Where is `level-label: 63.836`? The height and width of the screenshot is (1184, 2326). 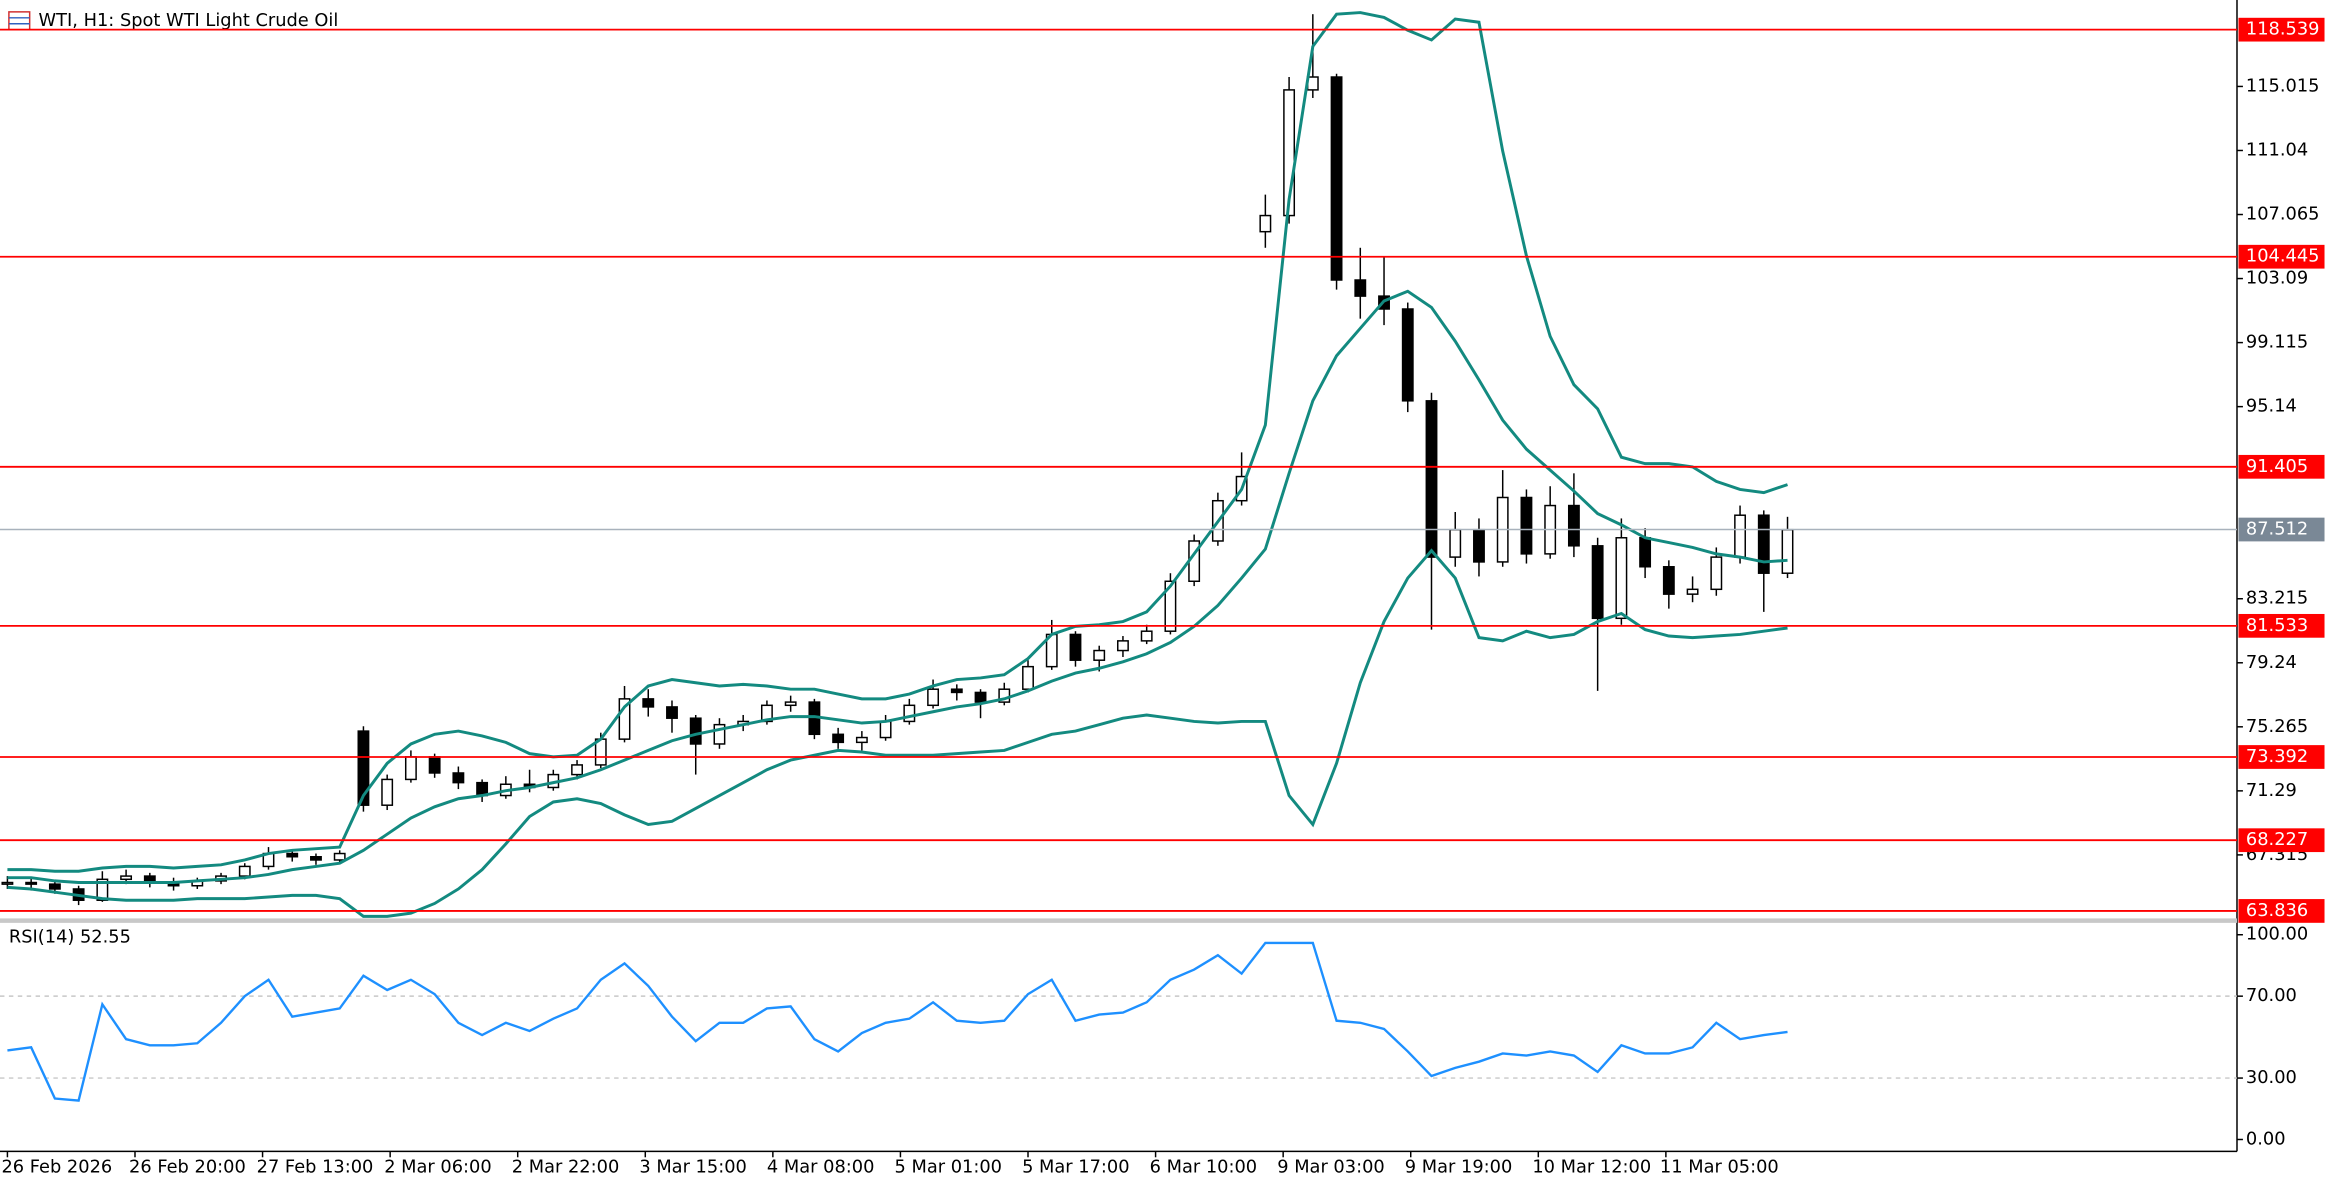 level-label: 63.836 is located at coordinates (2277, 910).